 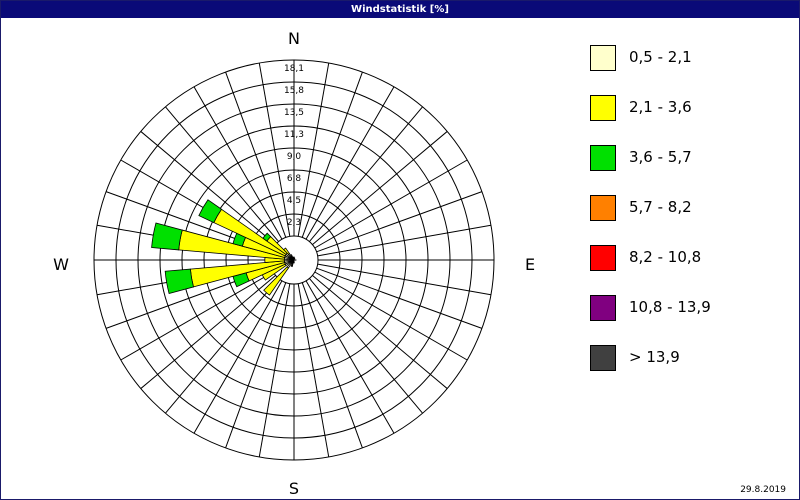 What do you see at coordinates (294, 38) in the screenshot?
I see `compass-label-north: N` at bounding box center [294, 38].